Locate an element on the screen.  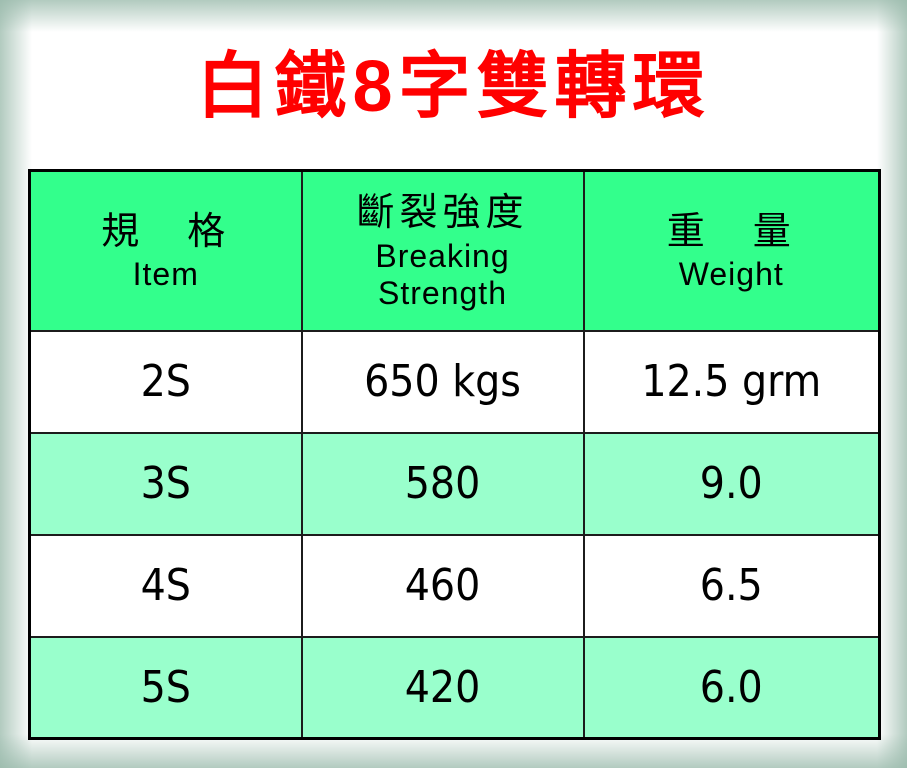
column-header-strength-en-line2: Strength is located at coordinates (442, 292).